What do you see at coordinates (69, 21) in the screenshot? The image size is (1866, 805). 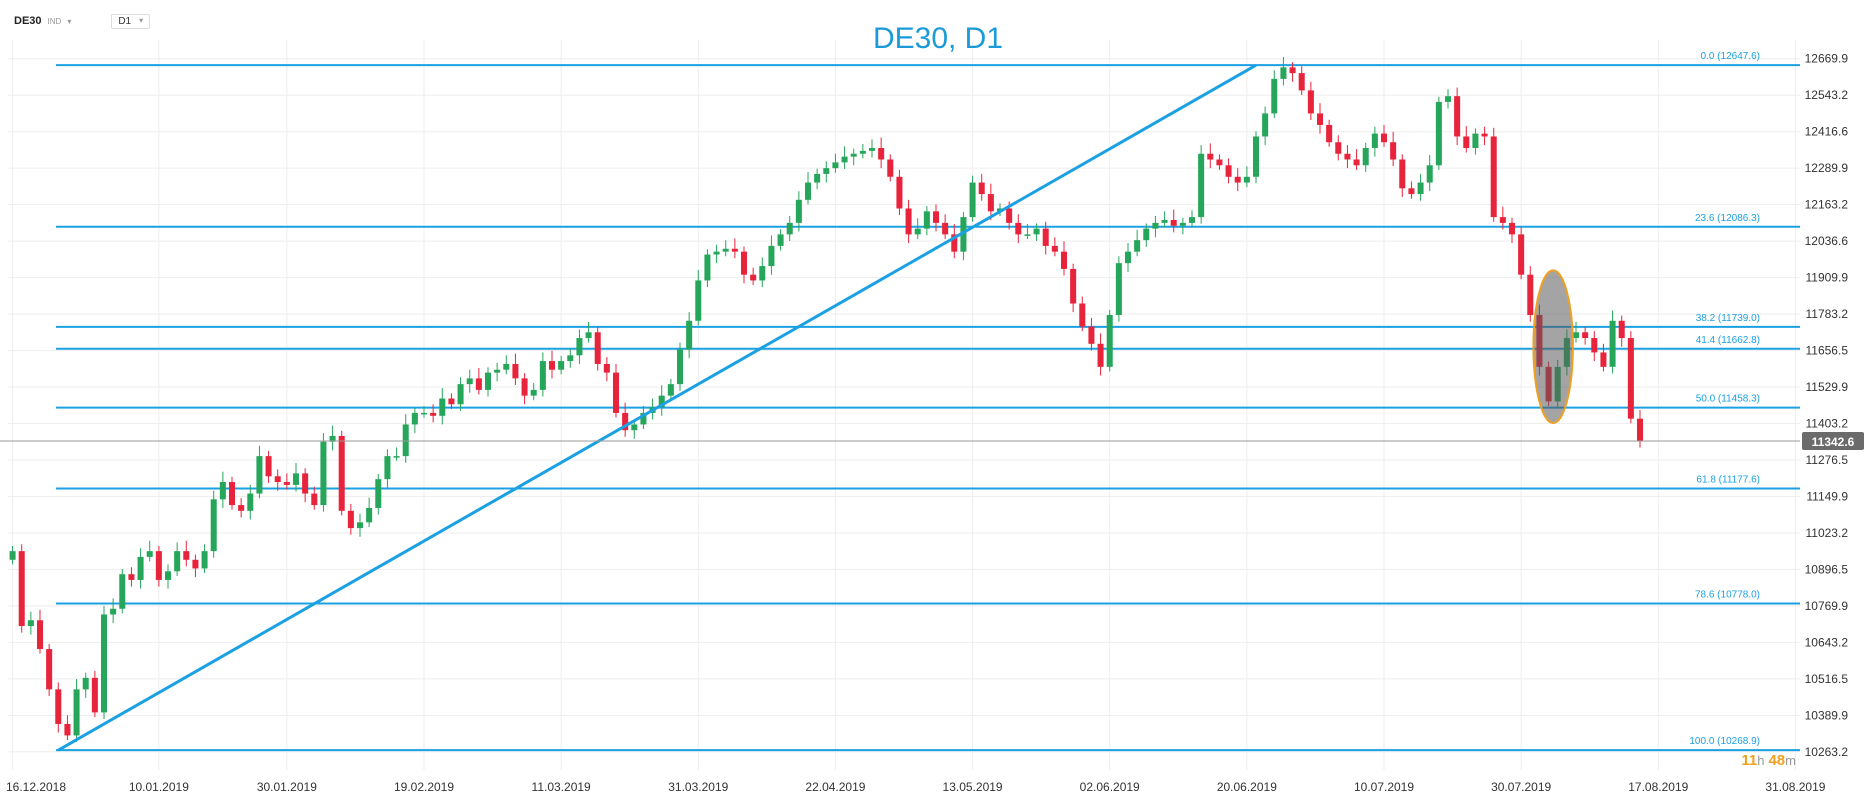 I see `chevron-down-icon: ▾` at bounding box center [69, 21].